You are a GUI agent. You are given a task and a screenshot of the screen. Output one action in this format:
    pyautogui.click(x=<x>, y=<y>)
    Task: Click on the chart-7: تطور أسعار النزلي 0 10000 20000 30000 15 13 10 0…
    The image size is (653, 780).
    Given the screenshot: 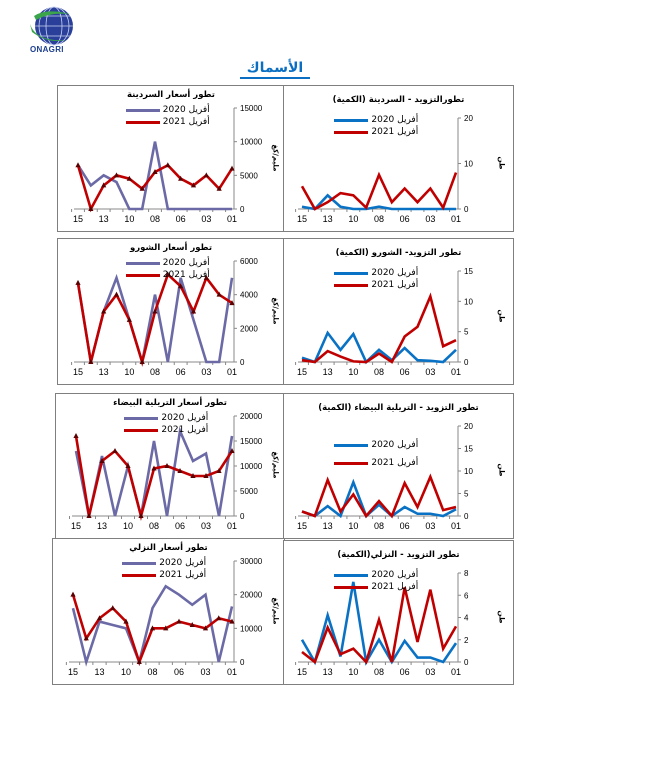 What is the action you would take?
    pyautogui.click(x=168, y=611)
    